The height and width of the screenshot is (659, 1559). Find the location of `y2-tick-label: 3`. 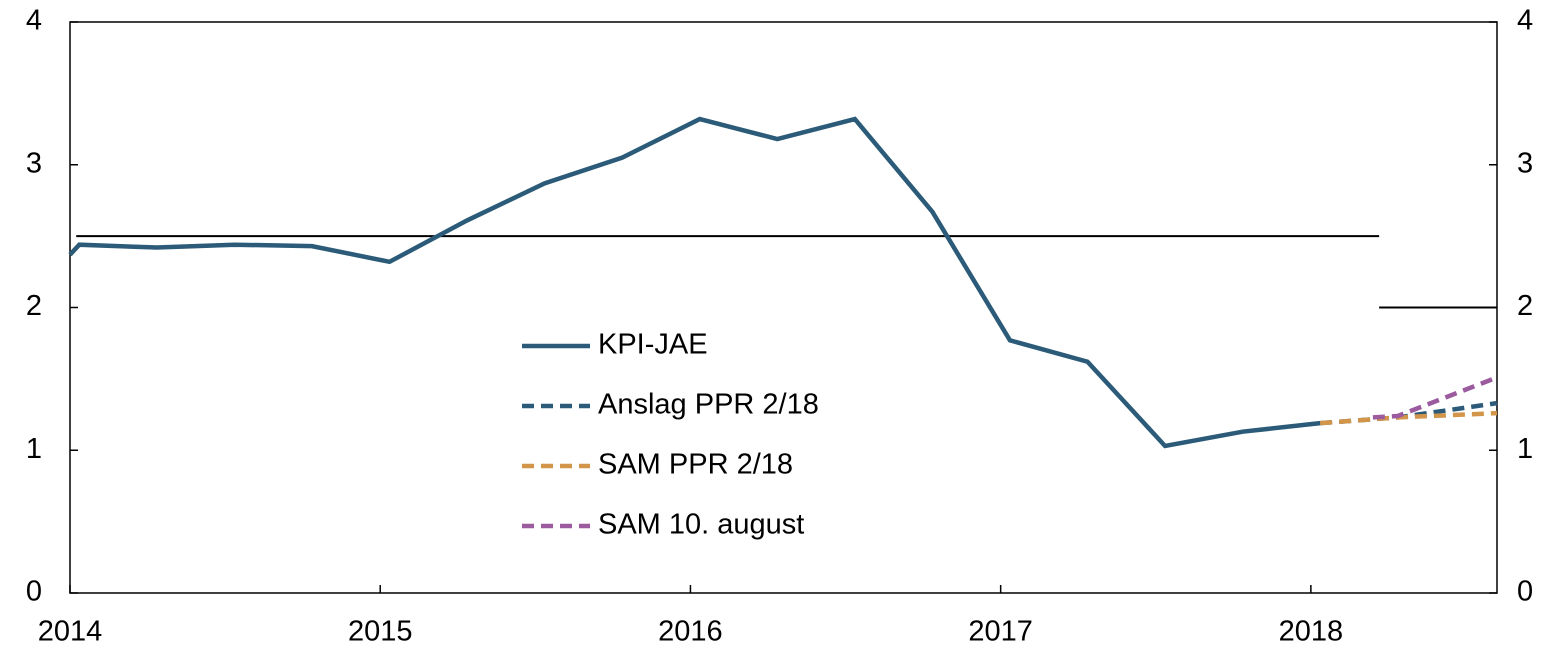

y2-tick-label: 3 is located at coordinates (1525, 163).